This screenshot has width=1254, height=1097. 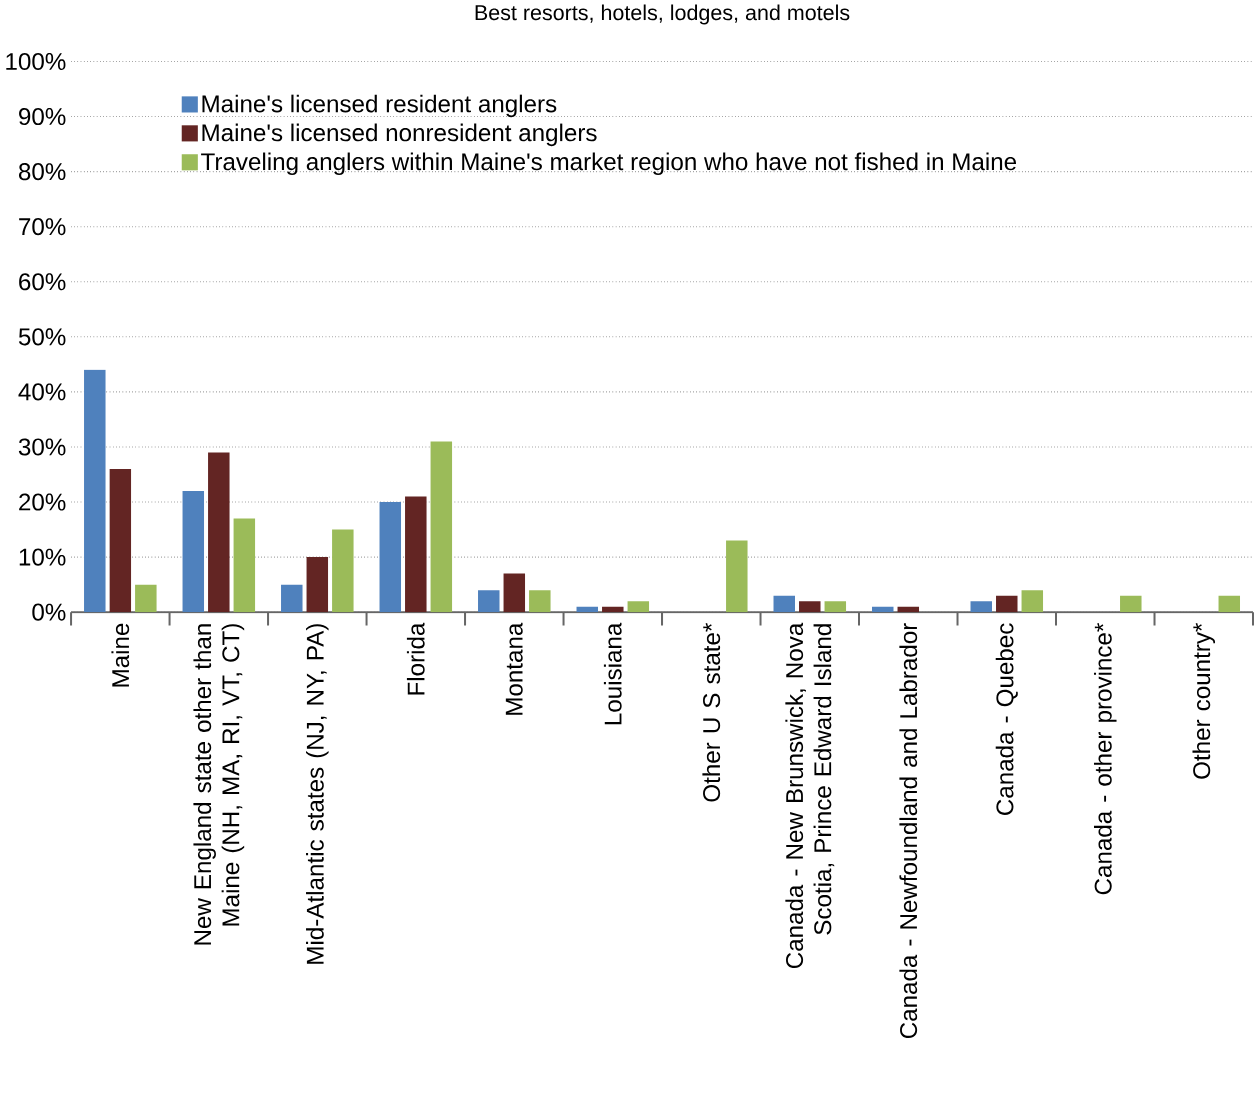 I want to click on x-tick-label: Florida, so click(x=415, y=658).